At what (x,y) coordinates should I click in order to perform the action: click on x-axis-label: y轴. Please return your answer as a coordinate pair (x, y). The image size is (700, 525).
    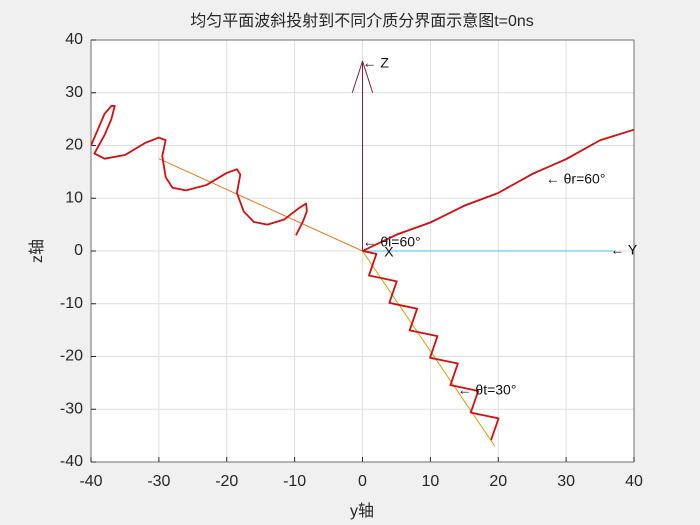
    Looking at the image, I should click on (362, 511).